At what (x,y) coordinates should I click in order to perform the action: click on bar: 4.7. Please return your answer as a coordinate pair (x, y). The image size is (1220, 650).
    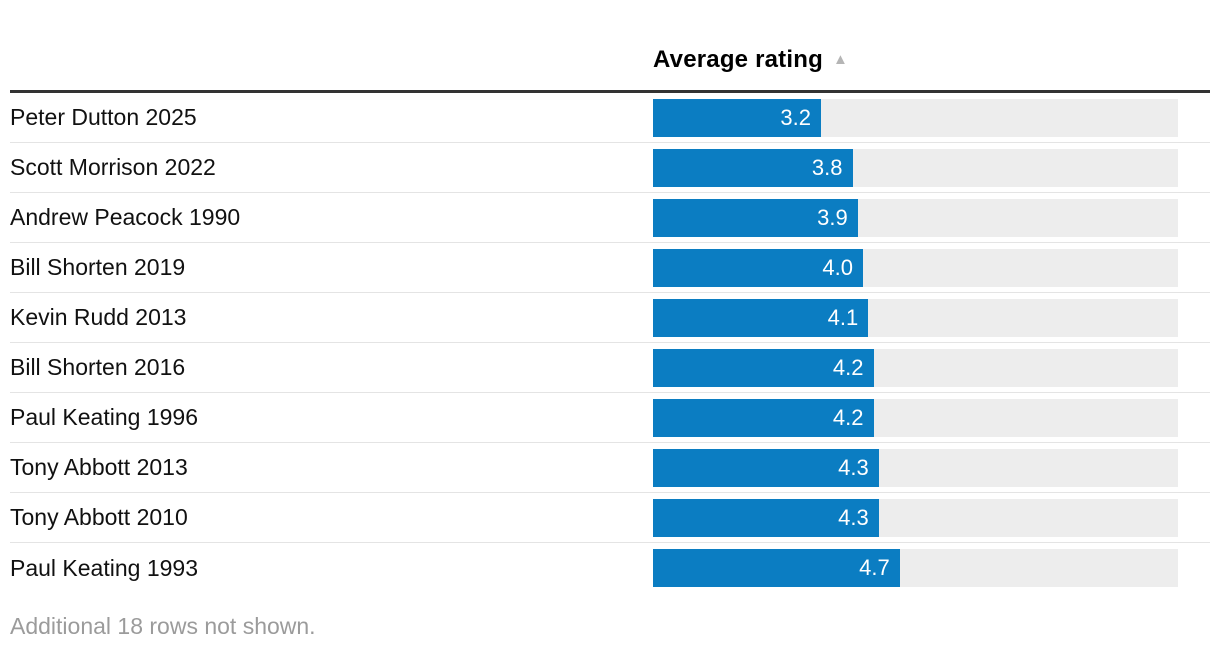
    Looking at the image, I should click on (776, 568).